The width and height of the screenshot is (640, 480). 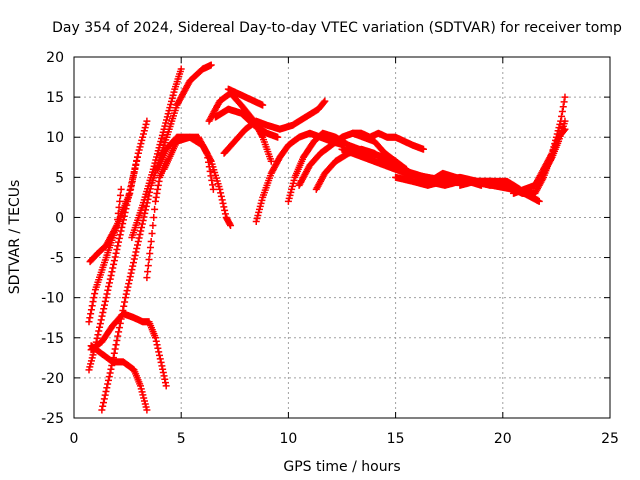 I want to click on series-s8, so click(x=119, y=378).